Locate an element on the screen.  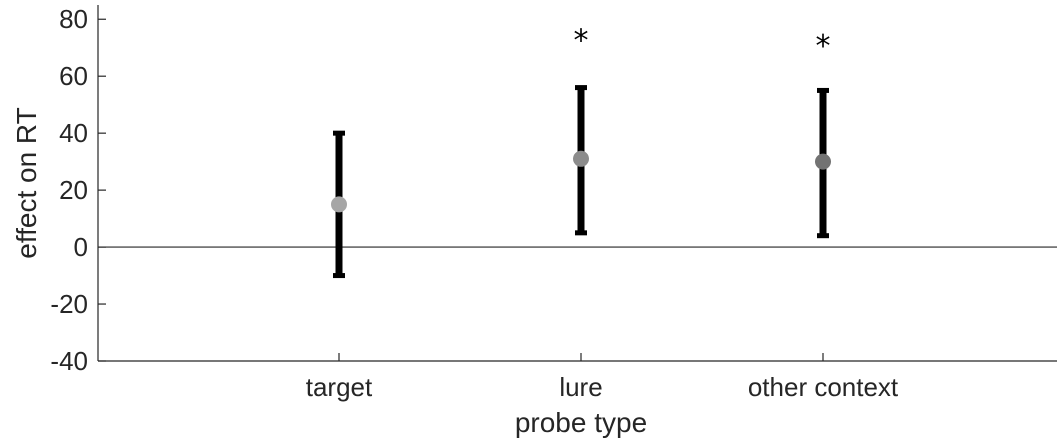
y-ticks: -40 -20 0 20 40 60 80 is located at coordinates (78, 190).